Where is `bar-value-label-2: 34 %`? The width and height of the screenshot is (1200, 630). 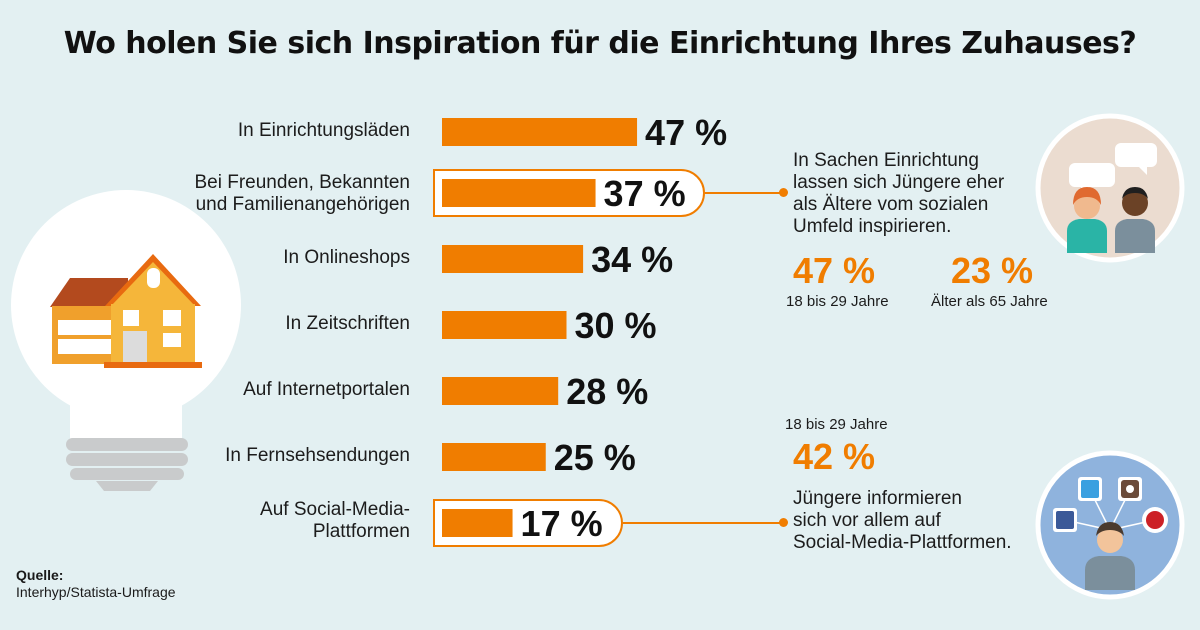 bar-value-label-2: 34 % is located at coordinates (632, 259).